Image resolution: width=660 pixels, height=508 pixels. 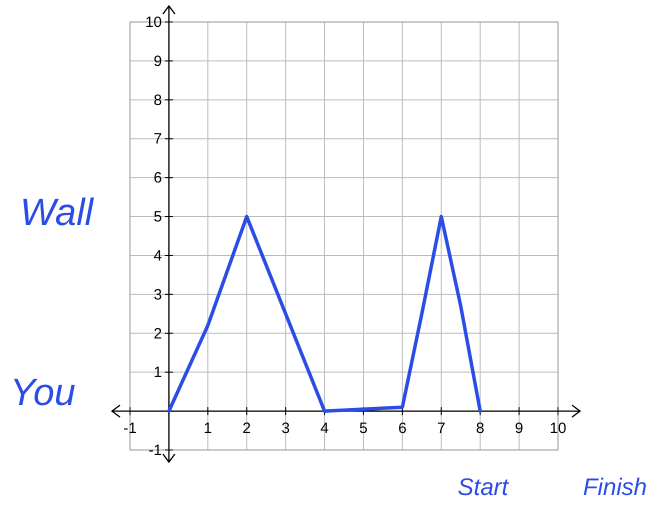 What do you see at coordinates (441, 429) in the screenshot?
I see `x-tick-label: 7` at bounding box center [441, 429].